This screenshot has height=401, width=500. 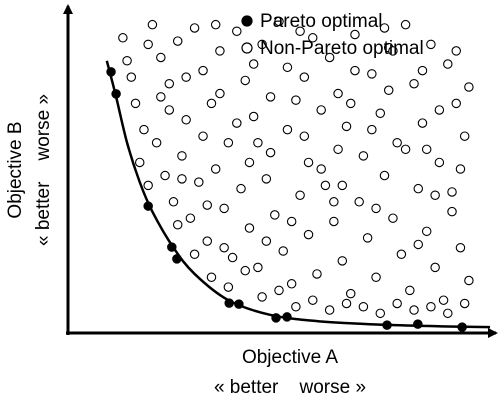 What do you see at coordinates (342, 48) in the screenshot?
I see `legend-label: Non-Pareto optimal` at bounding box center [342, 48].